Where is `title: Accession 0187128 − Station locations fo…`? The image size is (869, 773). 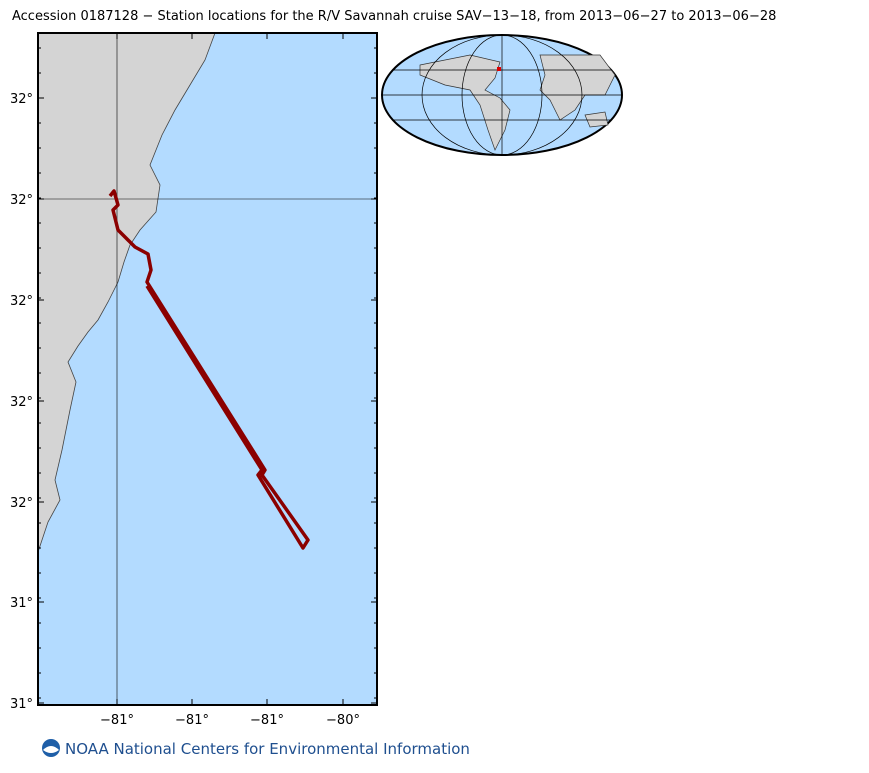
title: Accession 0187128 − Station locations fo… is located at coordinates (394, 16).